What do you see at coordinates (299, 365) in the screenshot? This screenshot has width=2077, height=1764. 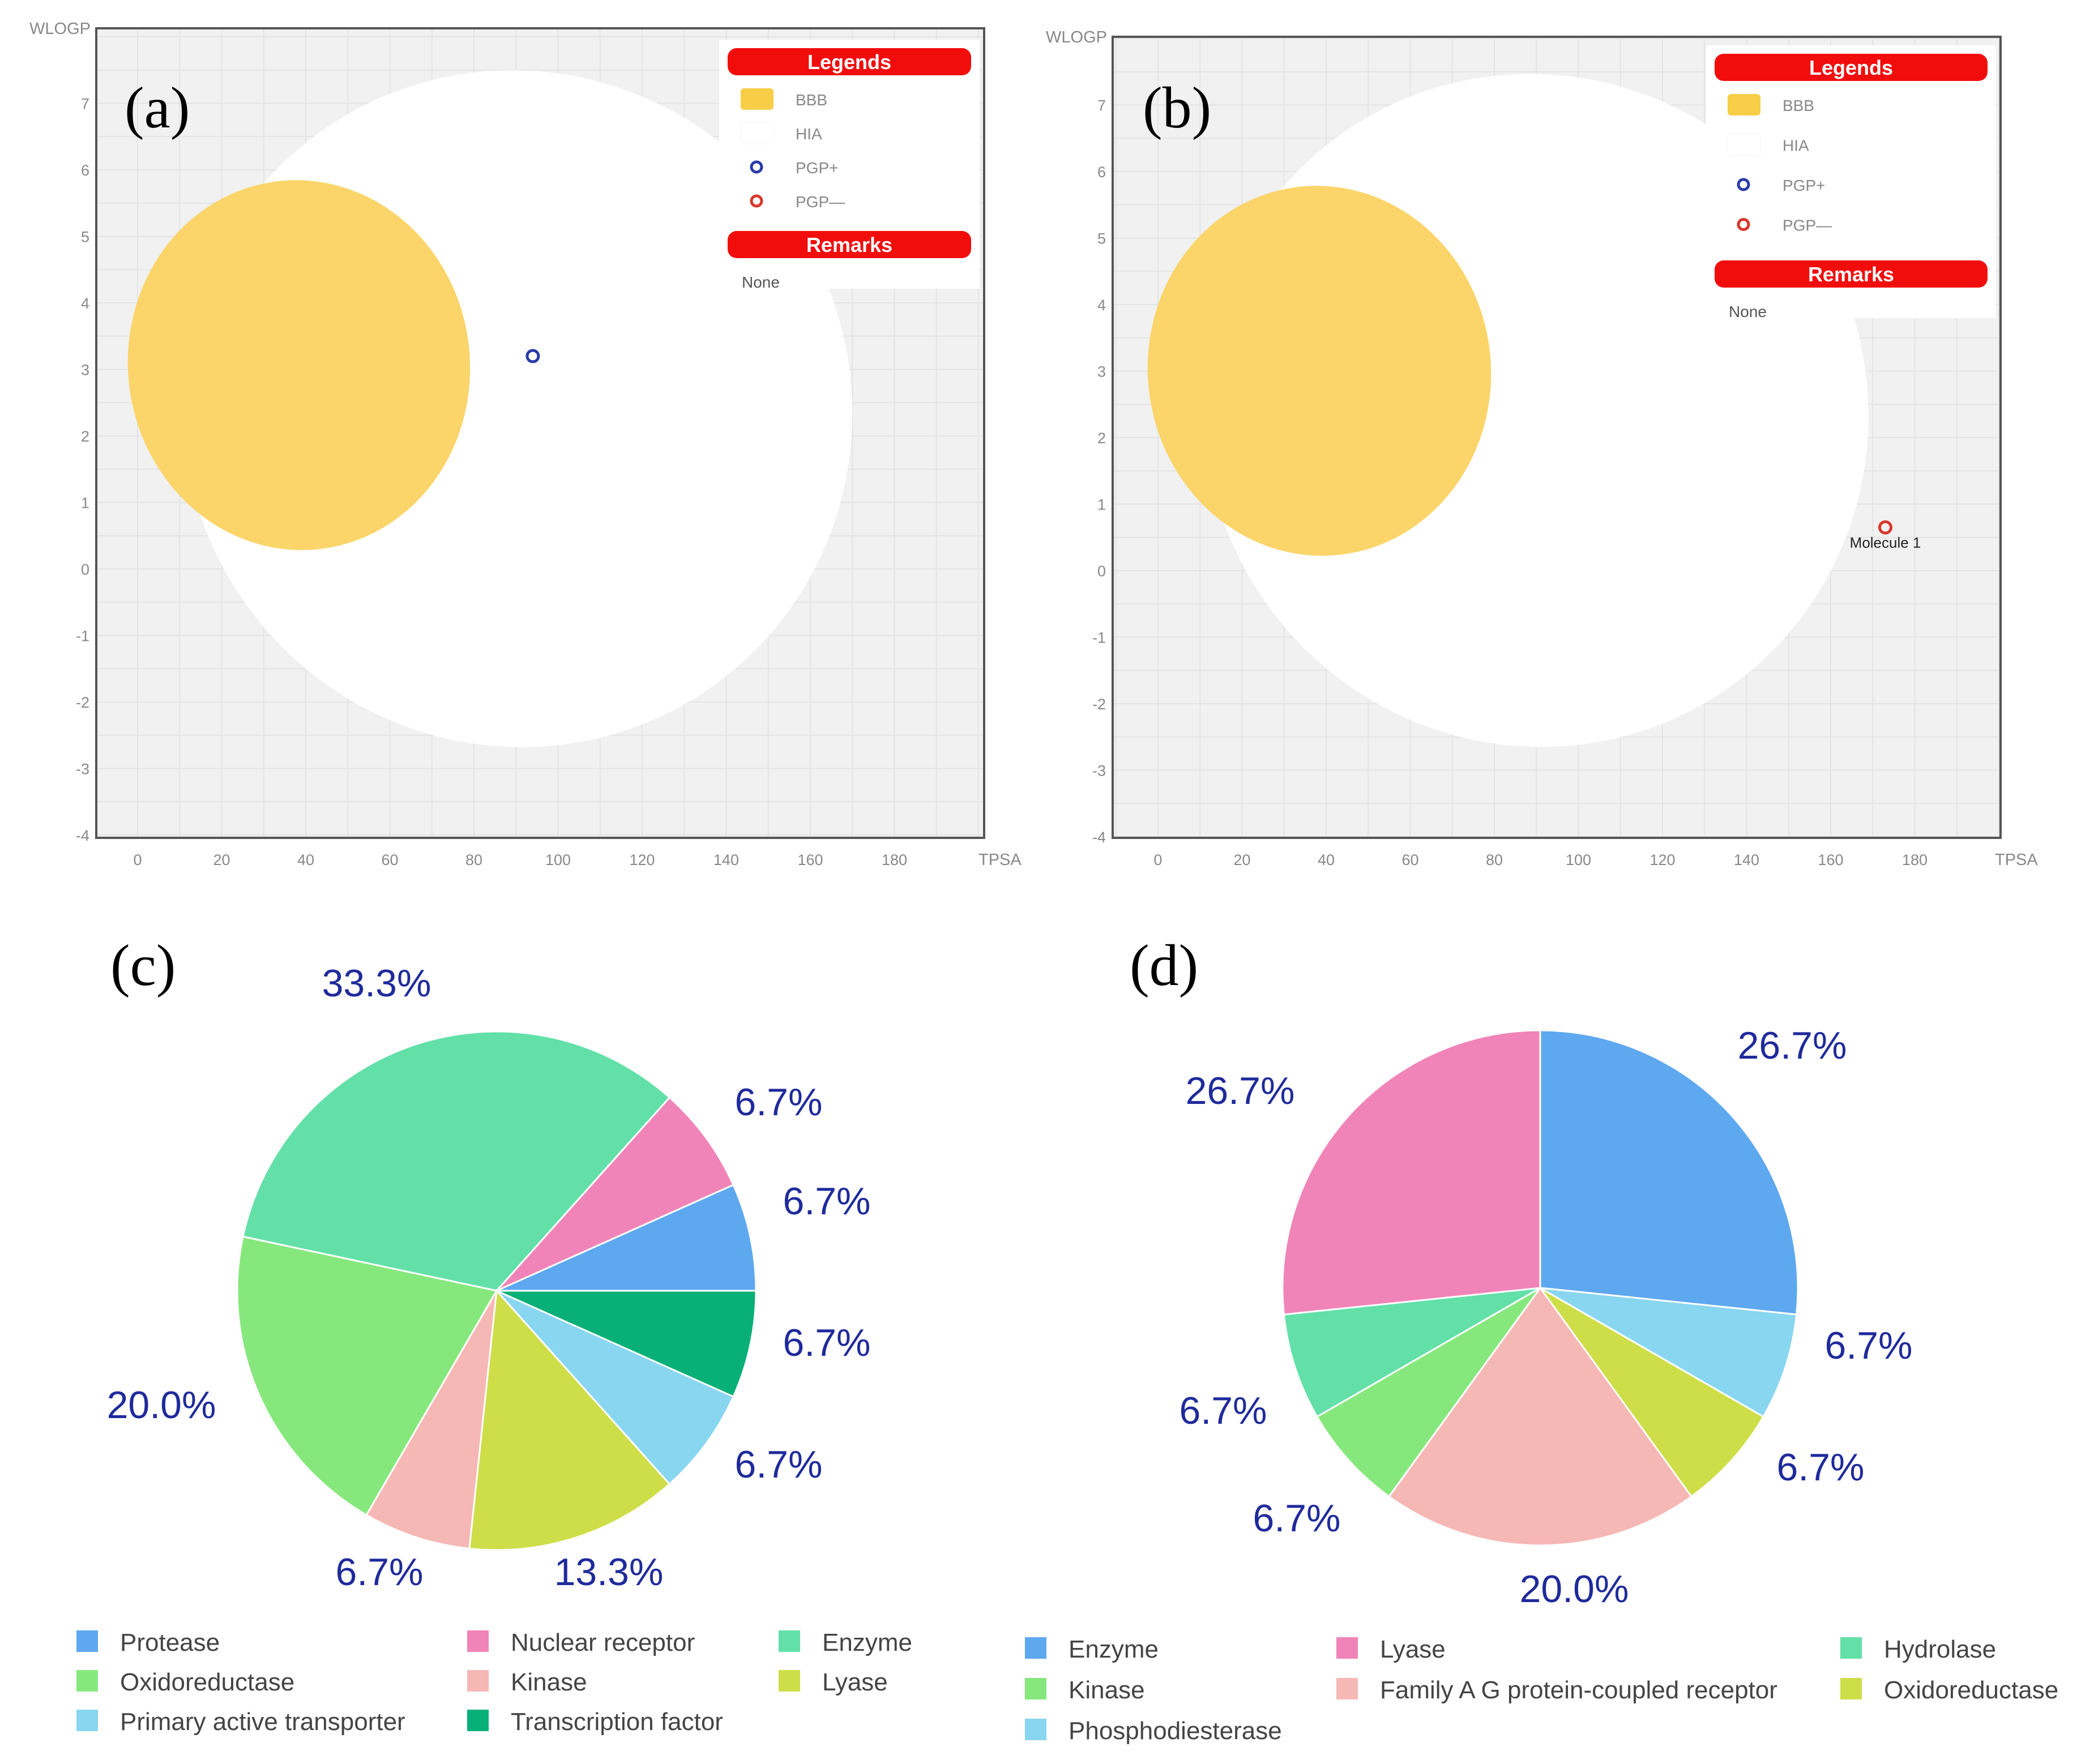 I see `bbb-region` at bounding box center [299, 365].